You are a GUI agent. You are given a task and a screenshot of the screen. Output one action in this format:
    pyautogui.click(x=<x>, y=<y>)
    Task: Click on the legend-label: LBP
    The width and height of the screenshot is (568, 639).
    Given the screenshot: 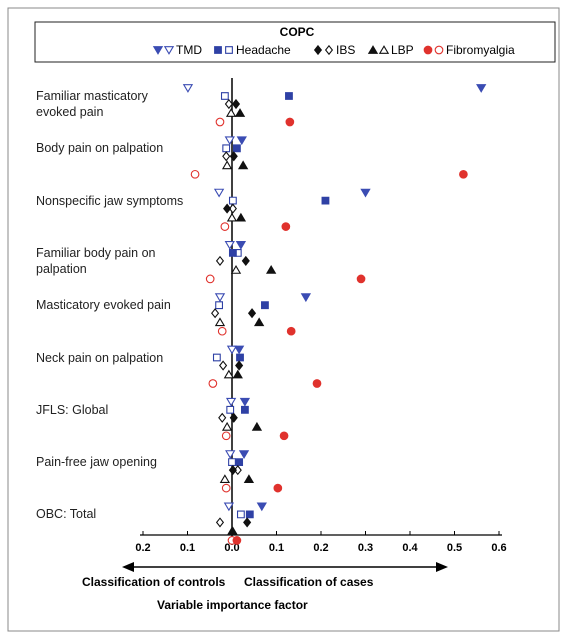 What is the action you would take?
    pyautogui.click(x=402, y=50)
    